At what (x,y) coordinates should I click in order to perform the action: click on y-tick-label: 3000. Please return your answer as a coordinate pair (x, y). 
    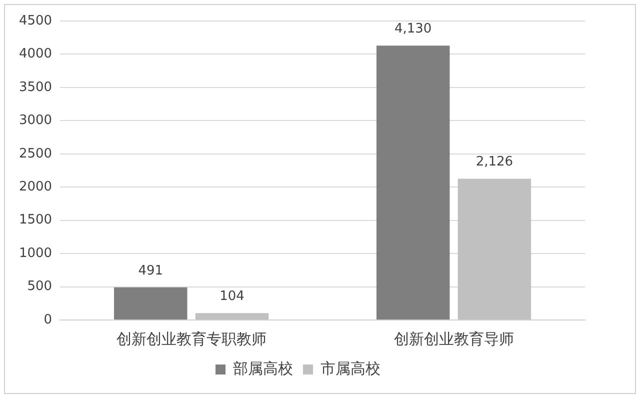
    Looking at the image, I should click on (35, 120).